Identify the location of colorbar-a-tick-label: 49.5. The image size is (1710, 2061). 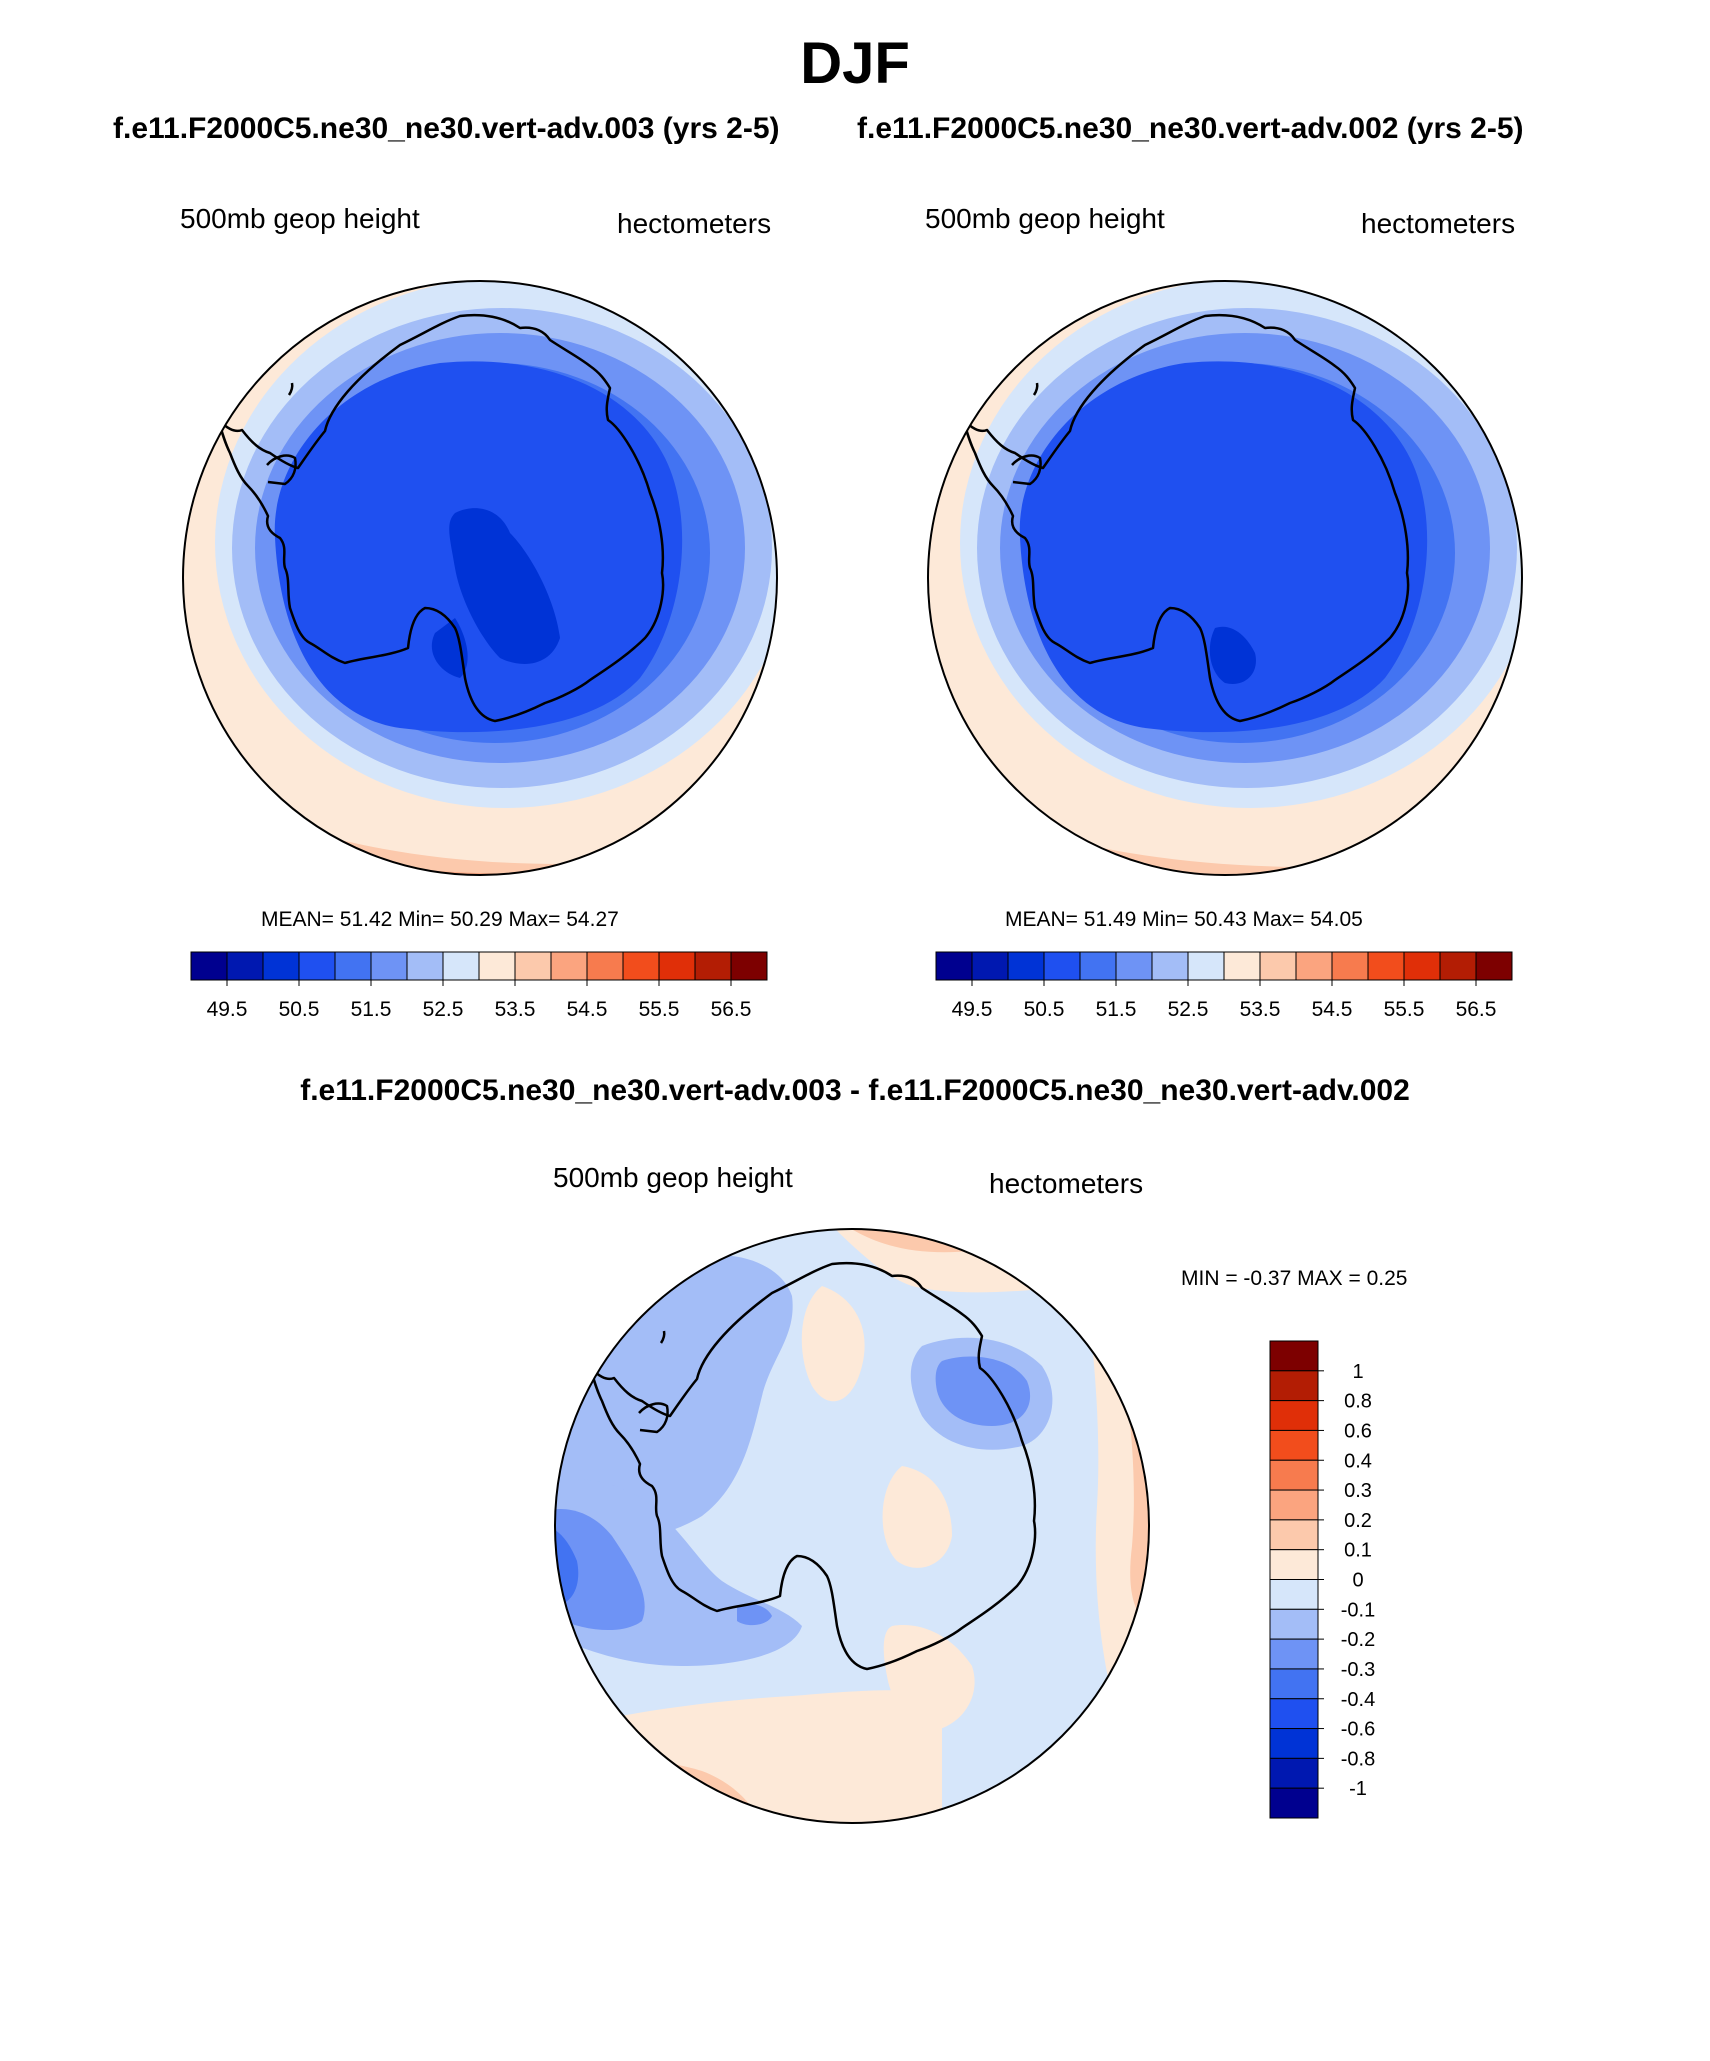
(227, 1009).